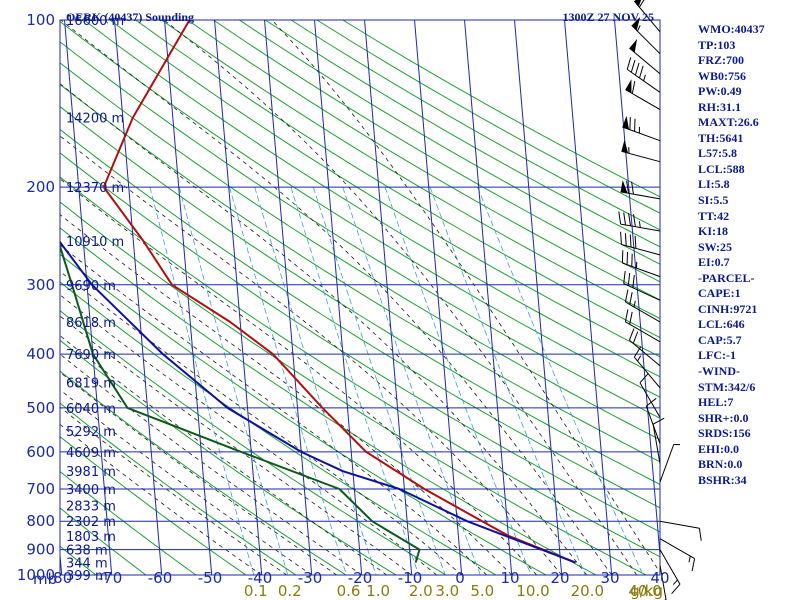 The image size is (800, 600). What do you see at coordinates (646, 591) in the screenshot?
I see `mixing-unit-label: g/kg` at bounding box center [646, 591].